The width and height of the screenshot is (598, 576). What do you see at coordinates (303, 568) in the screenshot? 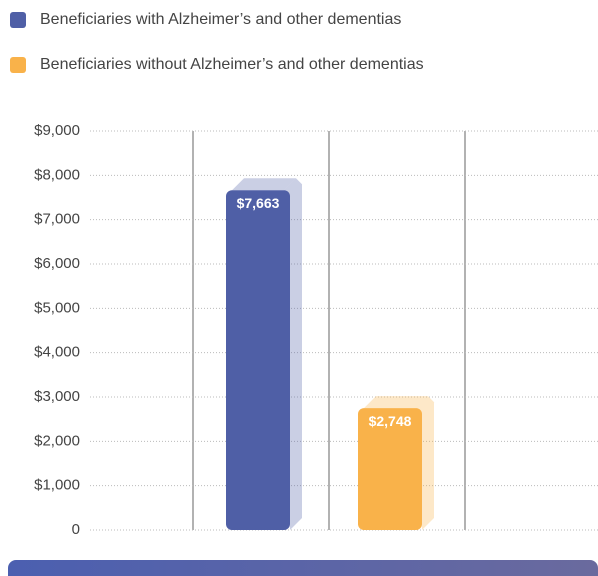
I see `footer-band` at bounding box center [303, 568].